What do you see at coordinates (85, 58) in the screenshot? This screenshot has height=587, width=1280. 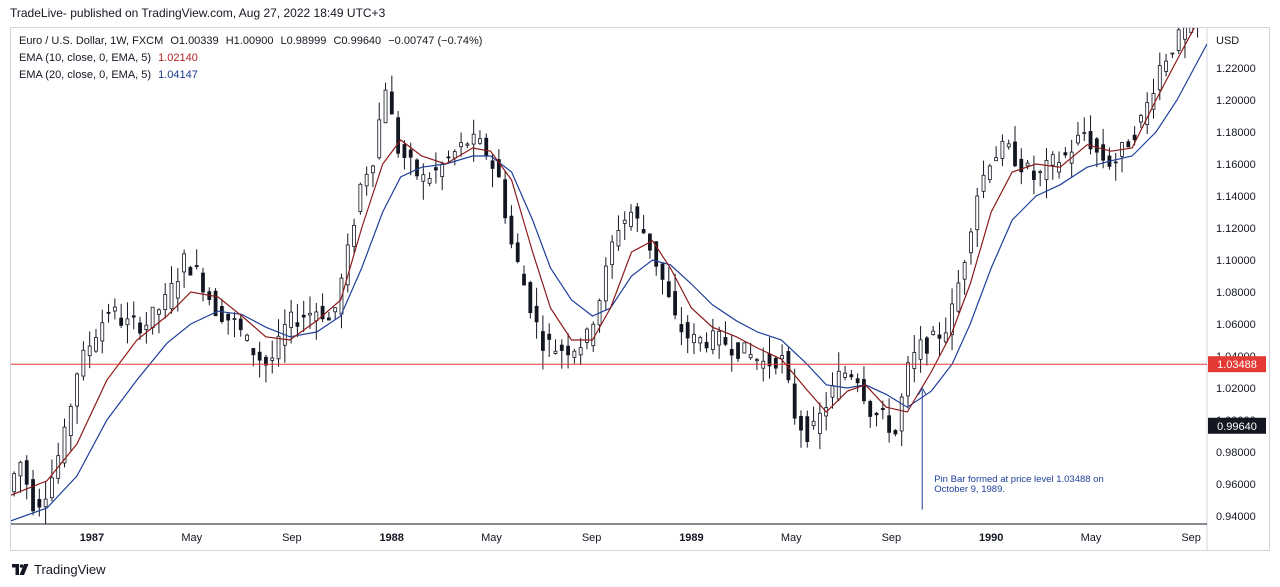 I see `legend-ema10-label: EMA (10, close, 0, EMA, 5)` at bounding box center [85, 58].